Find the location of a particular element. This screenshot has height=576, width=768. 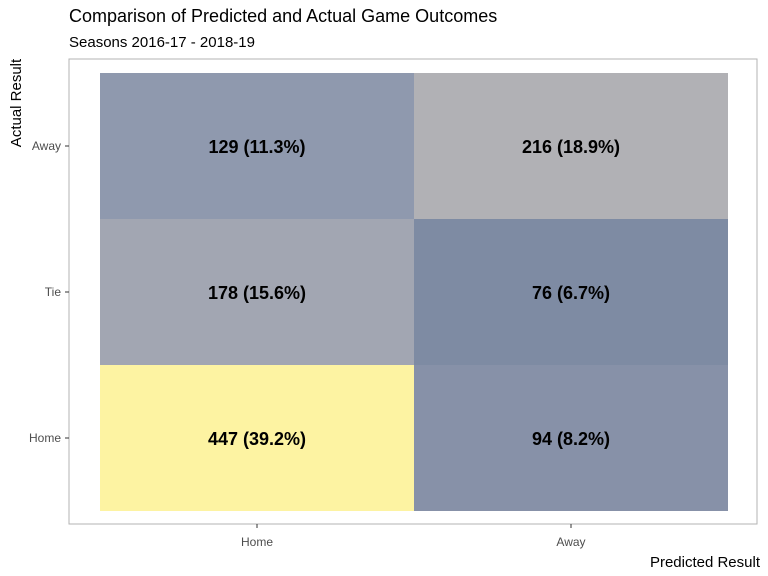

x-tick-label: Away is located at coordinates (570, 542).